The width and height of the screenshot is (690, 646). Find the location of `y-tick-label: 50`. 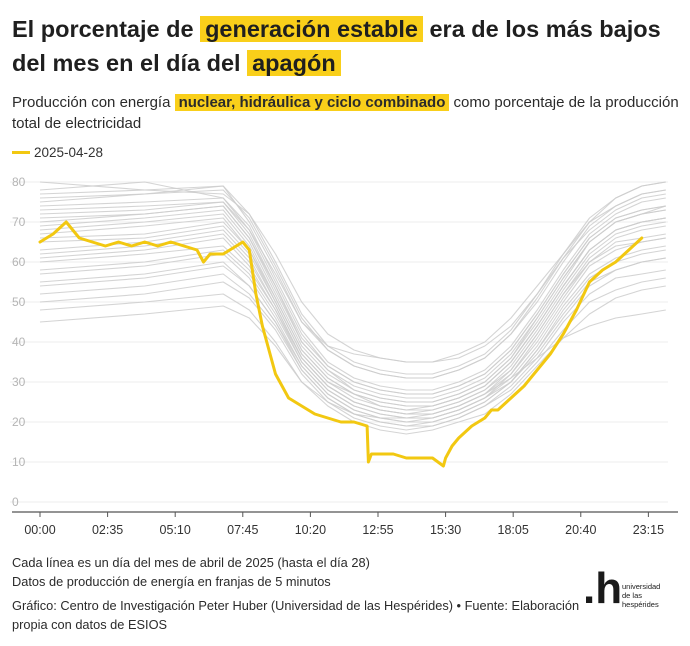

y-tick-label: 50 is located at coordinates (19, 302).